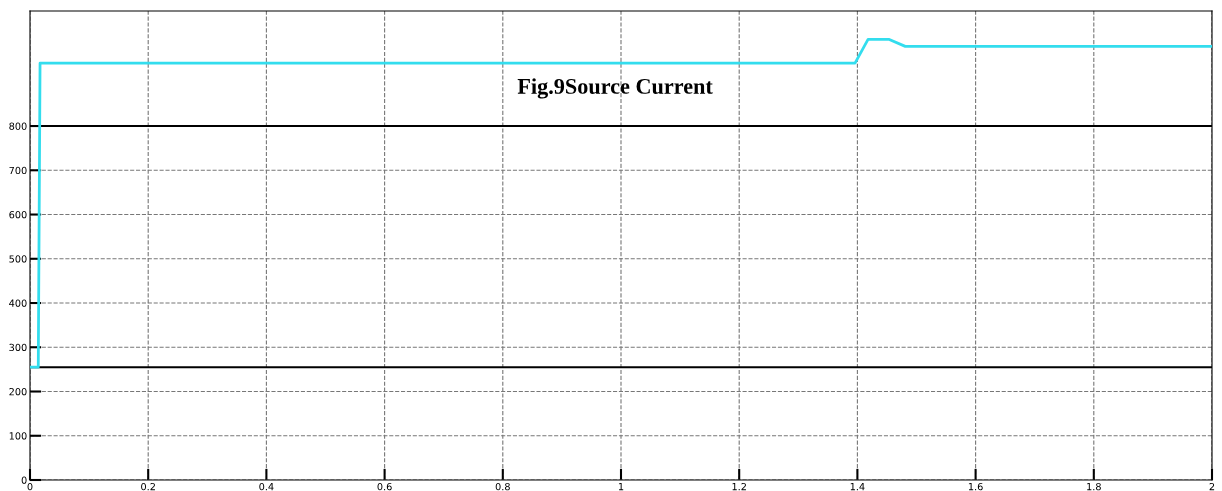 Image resolution: width=1222 pixels, height=491 pixels. What do you see at coordinates (18, 215) in the screenshot?
I see `y-tick-label: 600` at bounding box center [18, 215].